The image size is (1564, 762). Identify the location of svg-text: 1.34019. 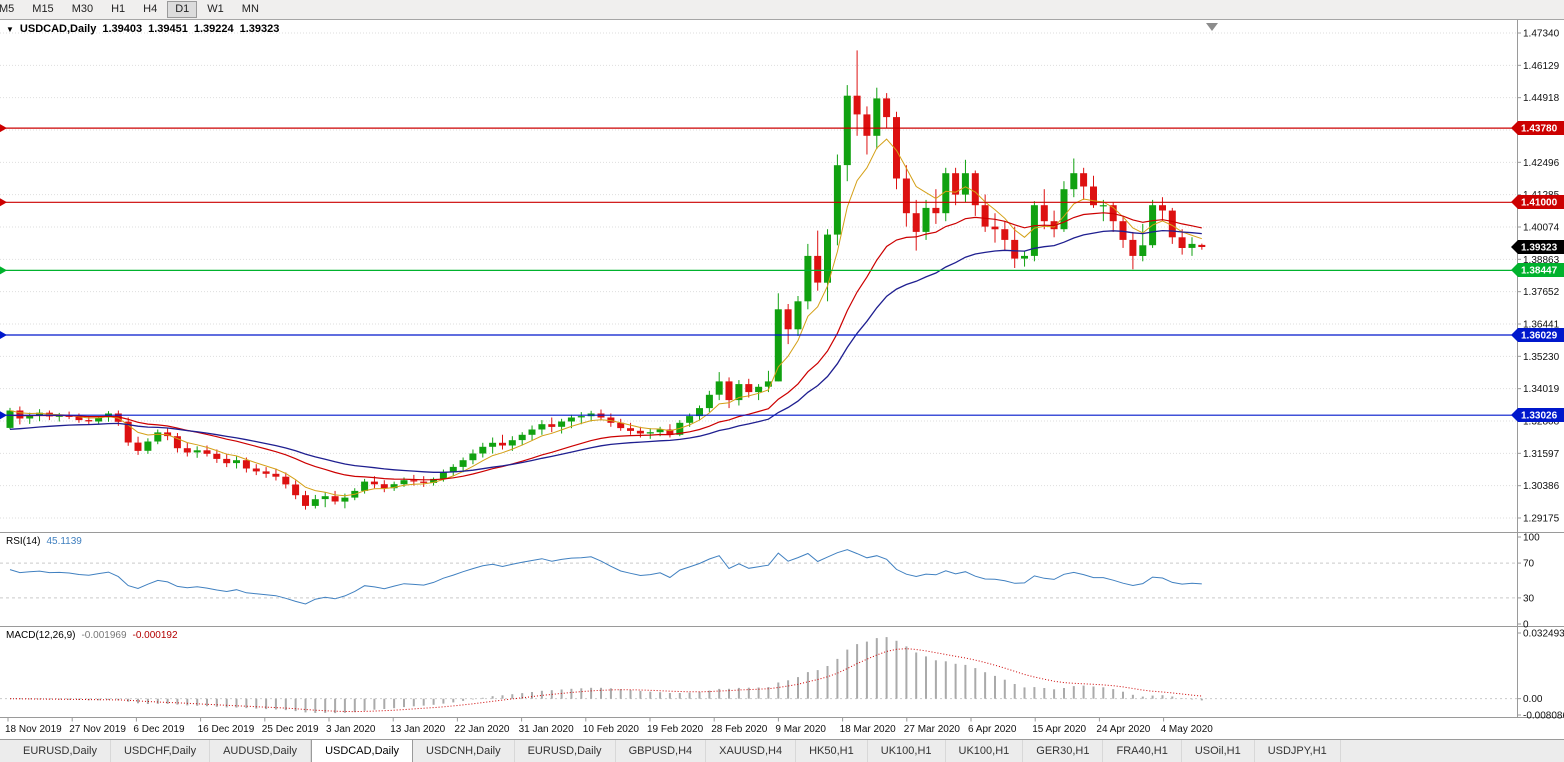
(1541, 389).